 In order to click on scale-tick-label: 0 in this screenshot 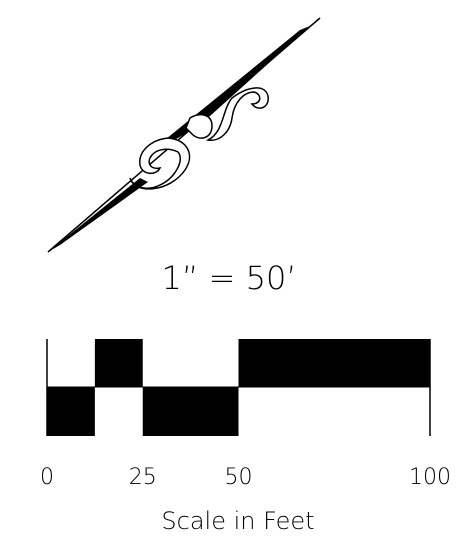, I will do `click(47, 477)`.